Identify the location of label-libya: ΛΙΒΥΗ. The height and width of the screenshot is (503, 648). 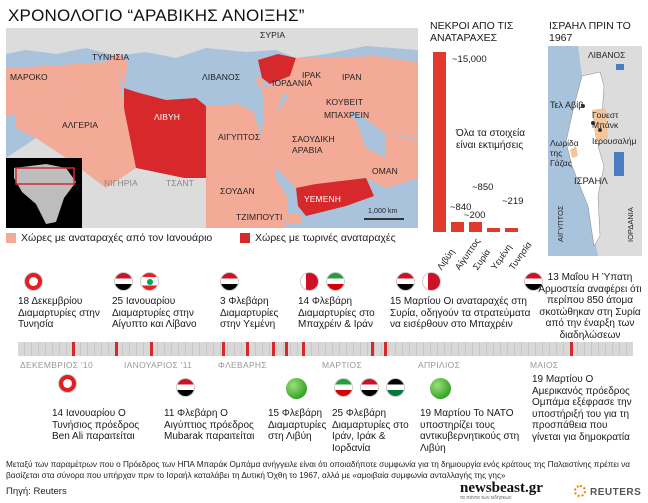
(167, 117).